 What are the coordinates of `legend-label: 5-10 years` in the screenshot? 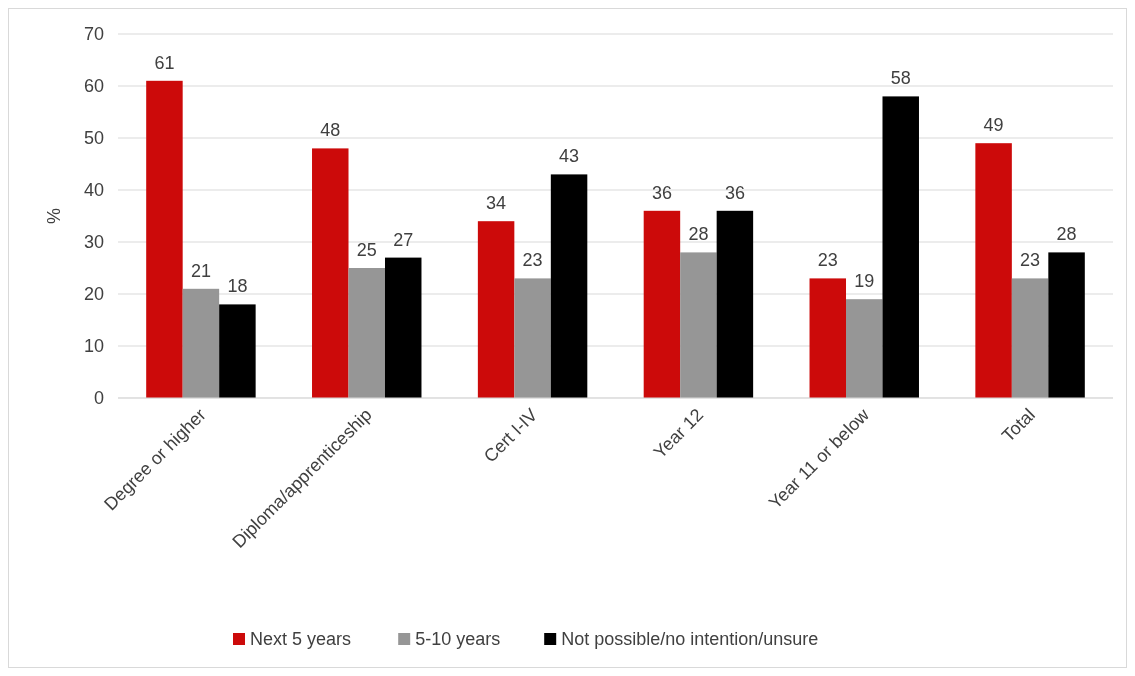 It's located at (458, 639).